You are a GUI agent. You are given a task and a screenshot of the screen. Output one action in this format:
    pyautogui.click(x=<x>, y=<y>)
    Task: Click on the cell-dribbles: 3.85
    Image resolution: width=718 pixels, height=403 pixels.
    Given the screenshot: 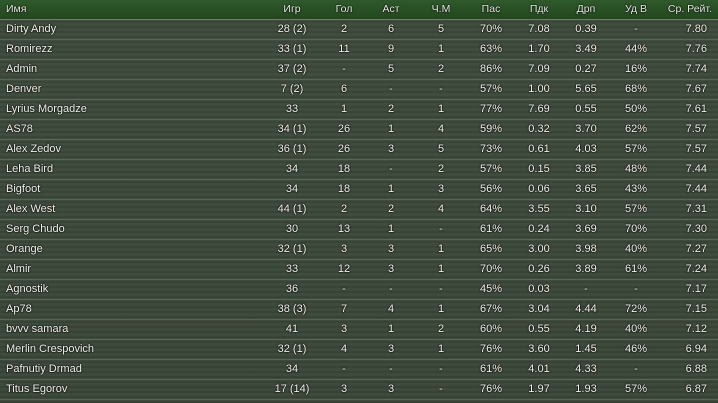 What is the action you would take?
    pyautogui.click(x=586, y=169)
    